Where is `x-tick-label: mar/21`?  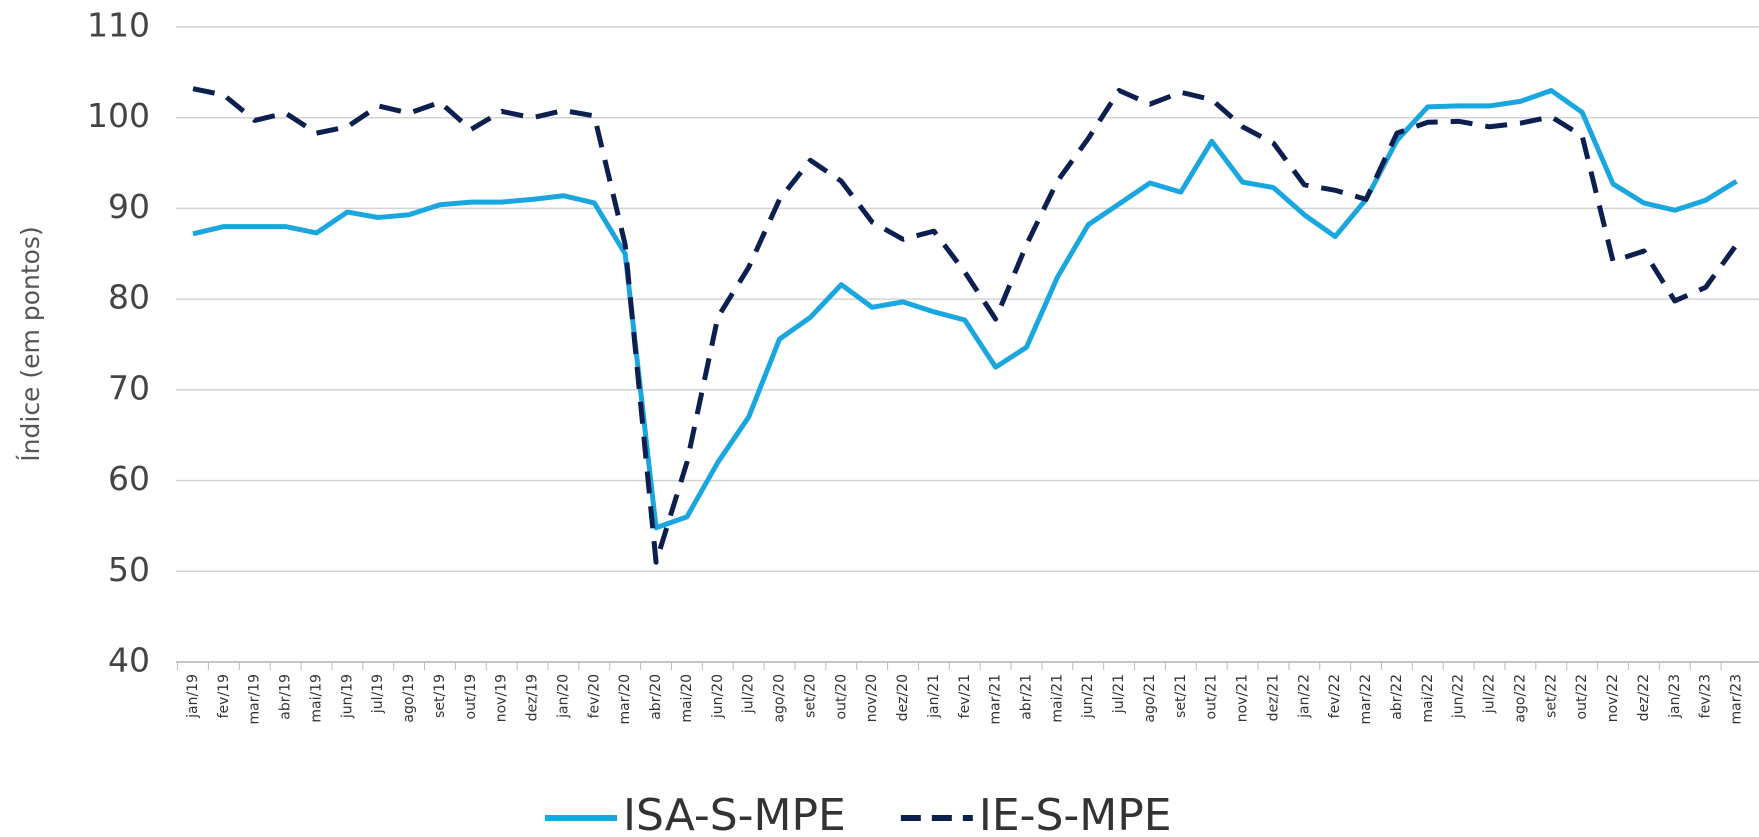 x-tick-label: mar/21 is located at coordinates (996, 699).